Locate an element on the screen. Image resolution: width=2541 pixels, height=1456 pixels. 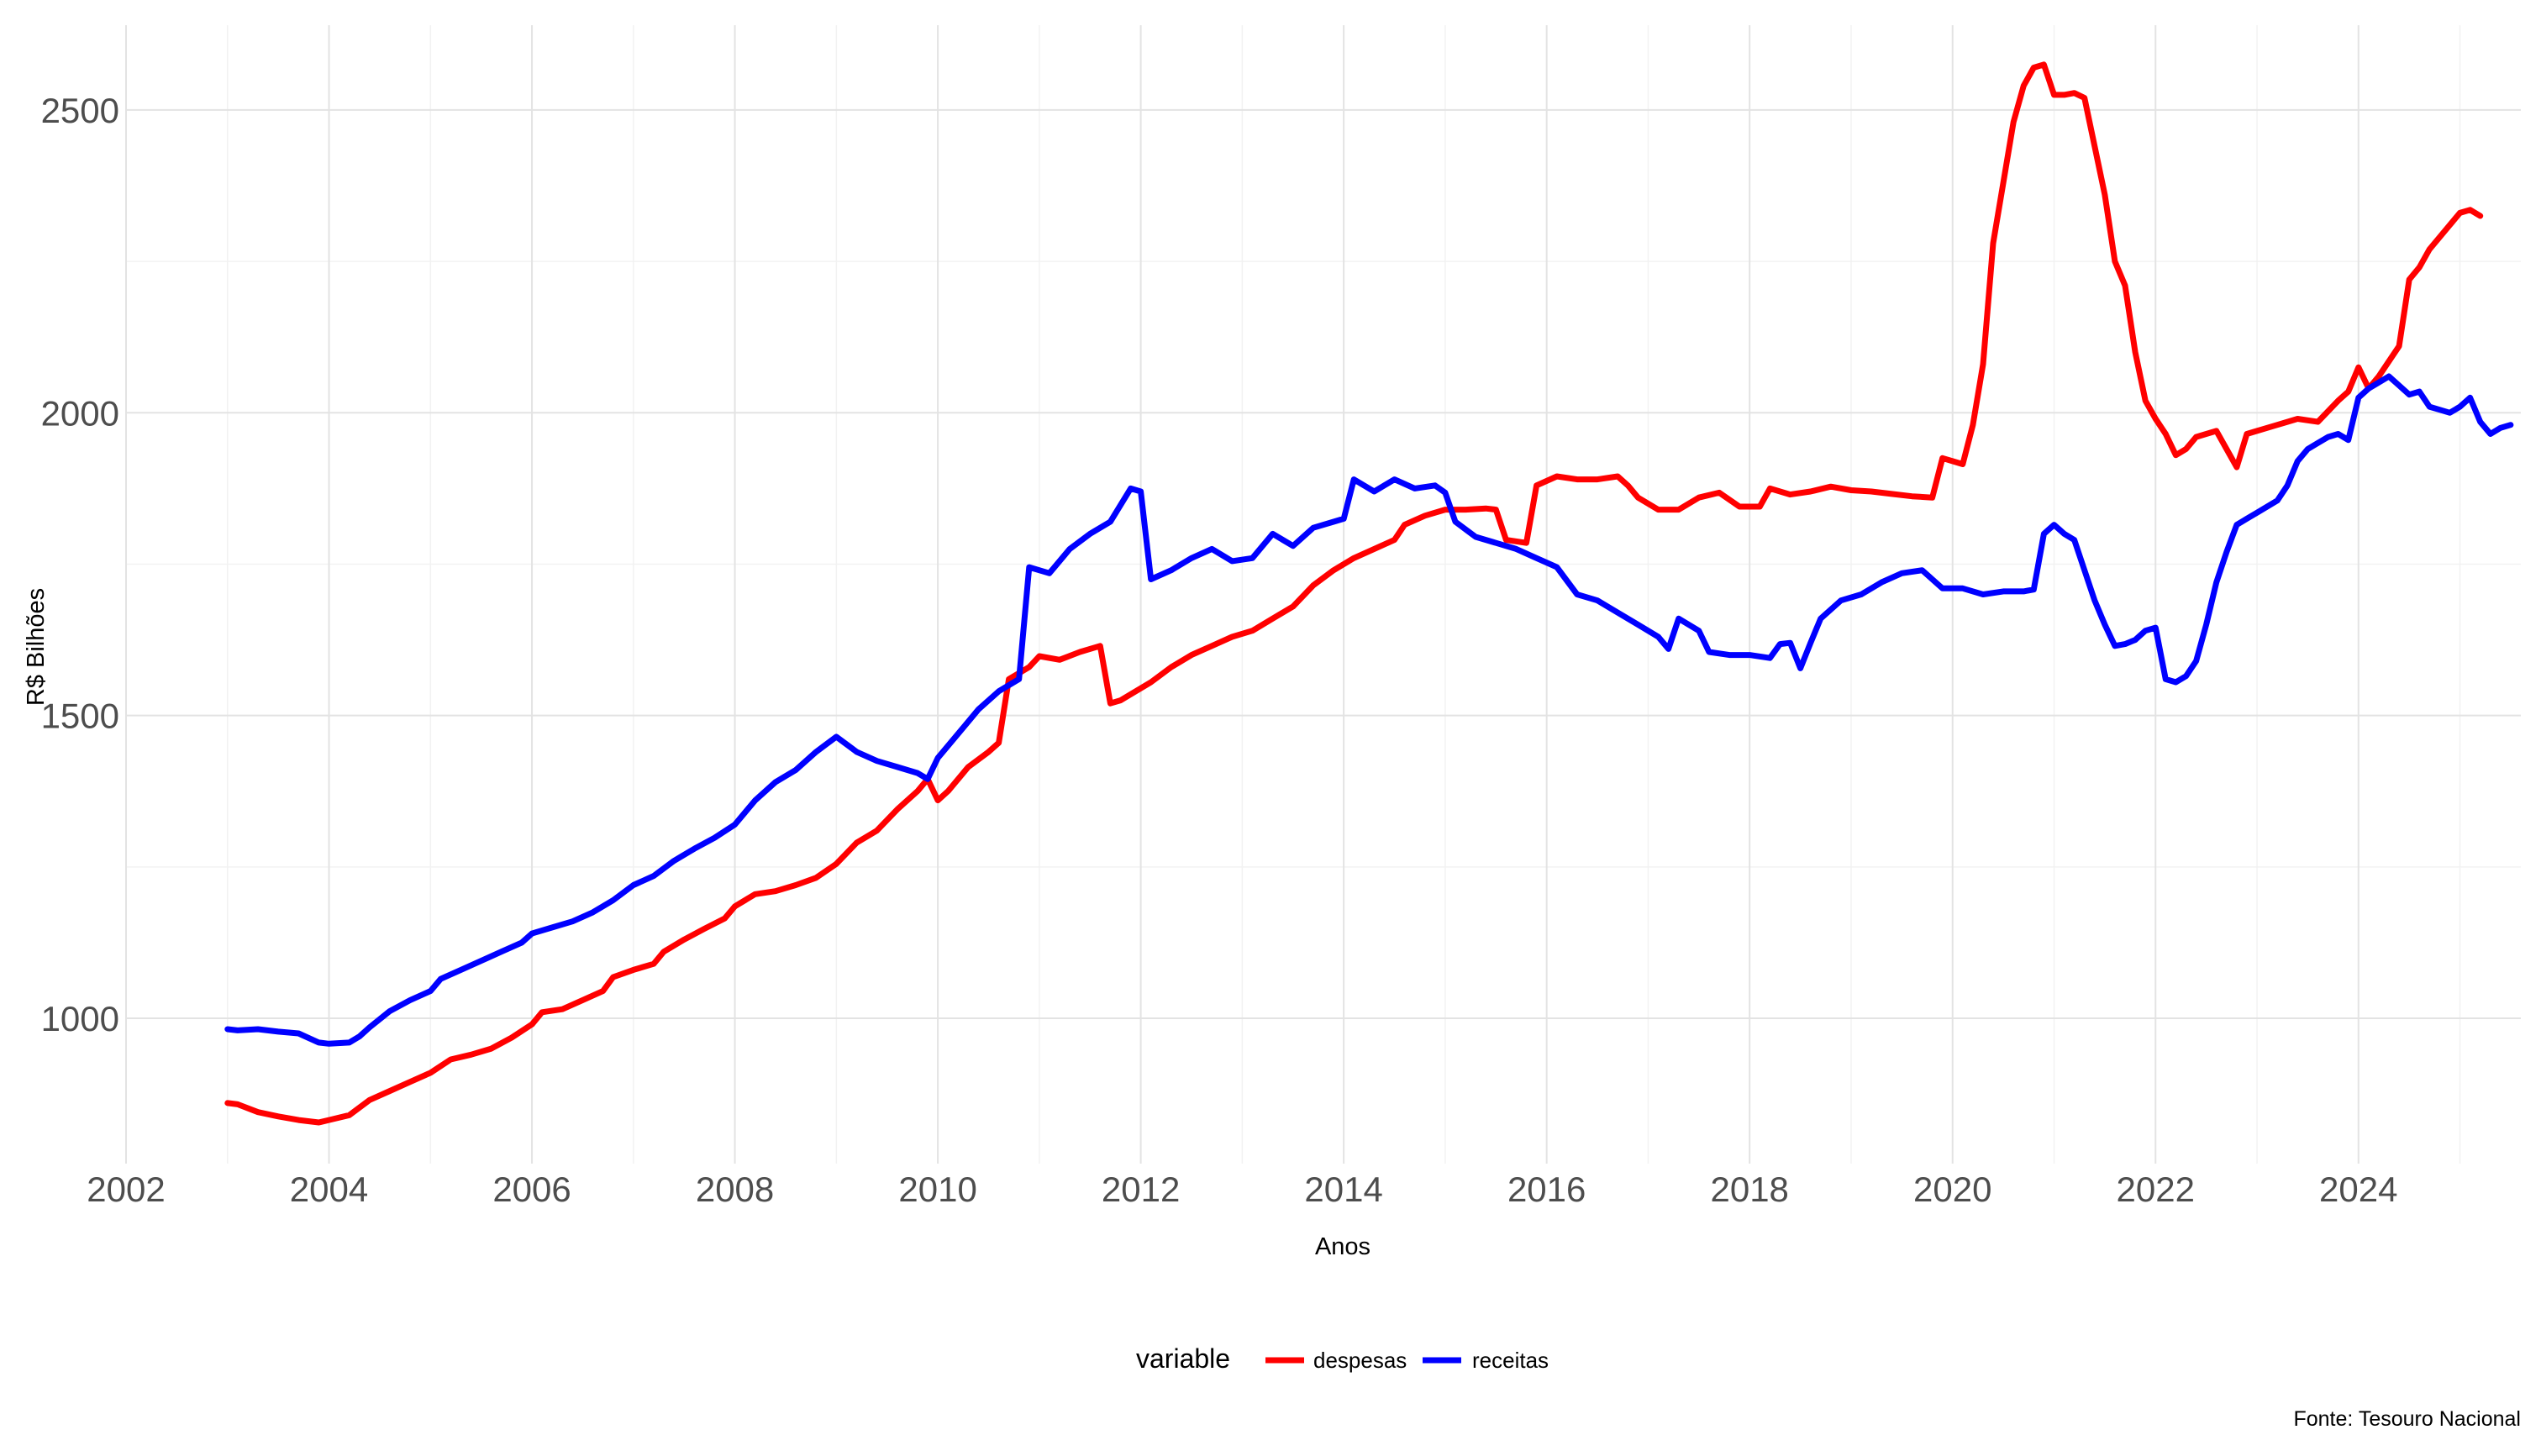
x-tick-label: 2024 is located at coordinates (2358, 1189).